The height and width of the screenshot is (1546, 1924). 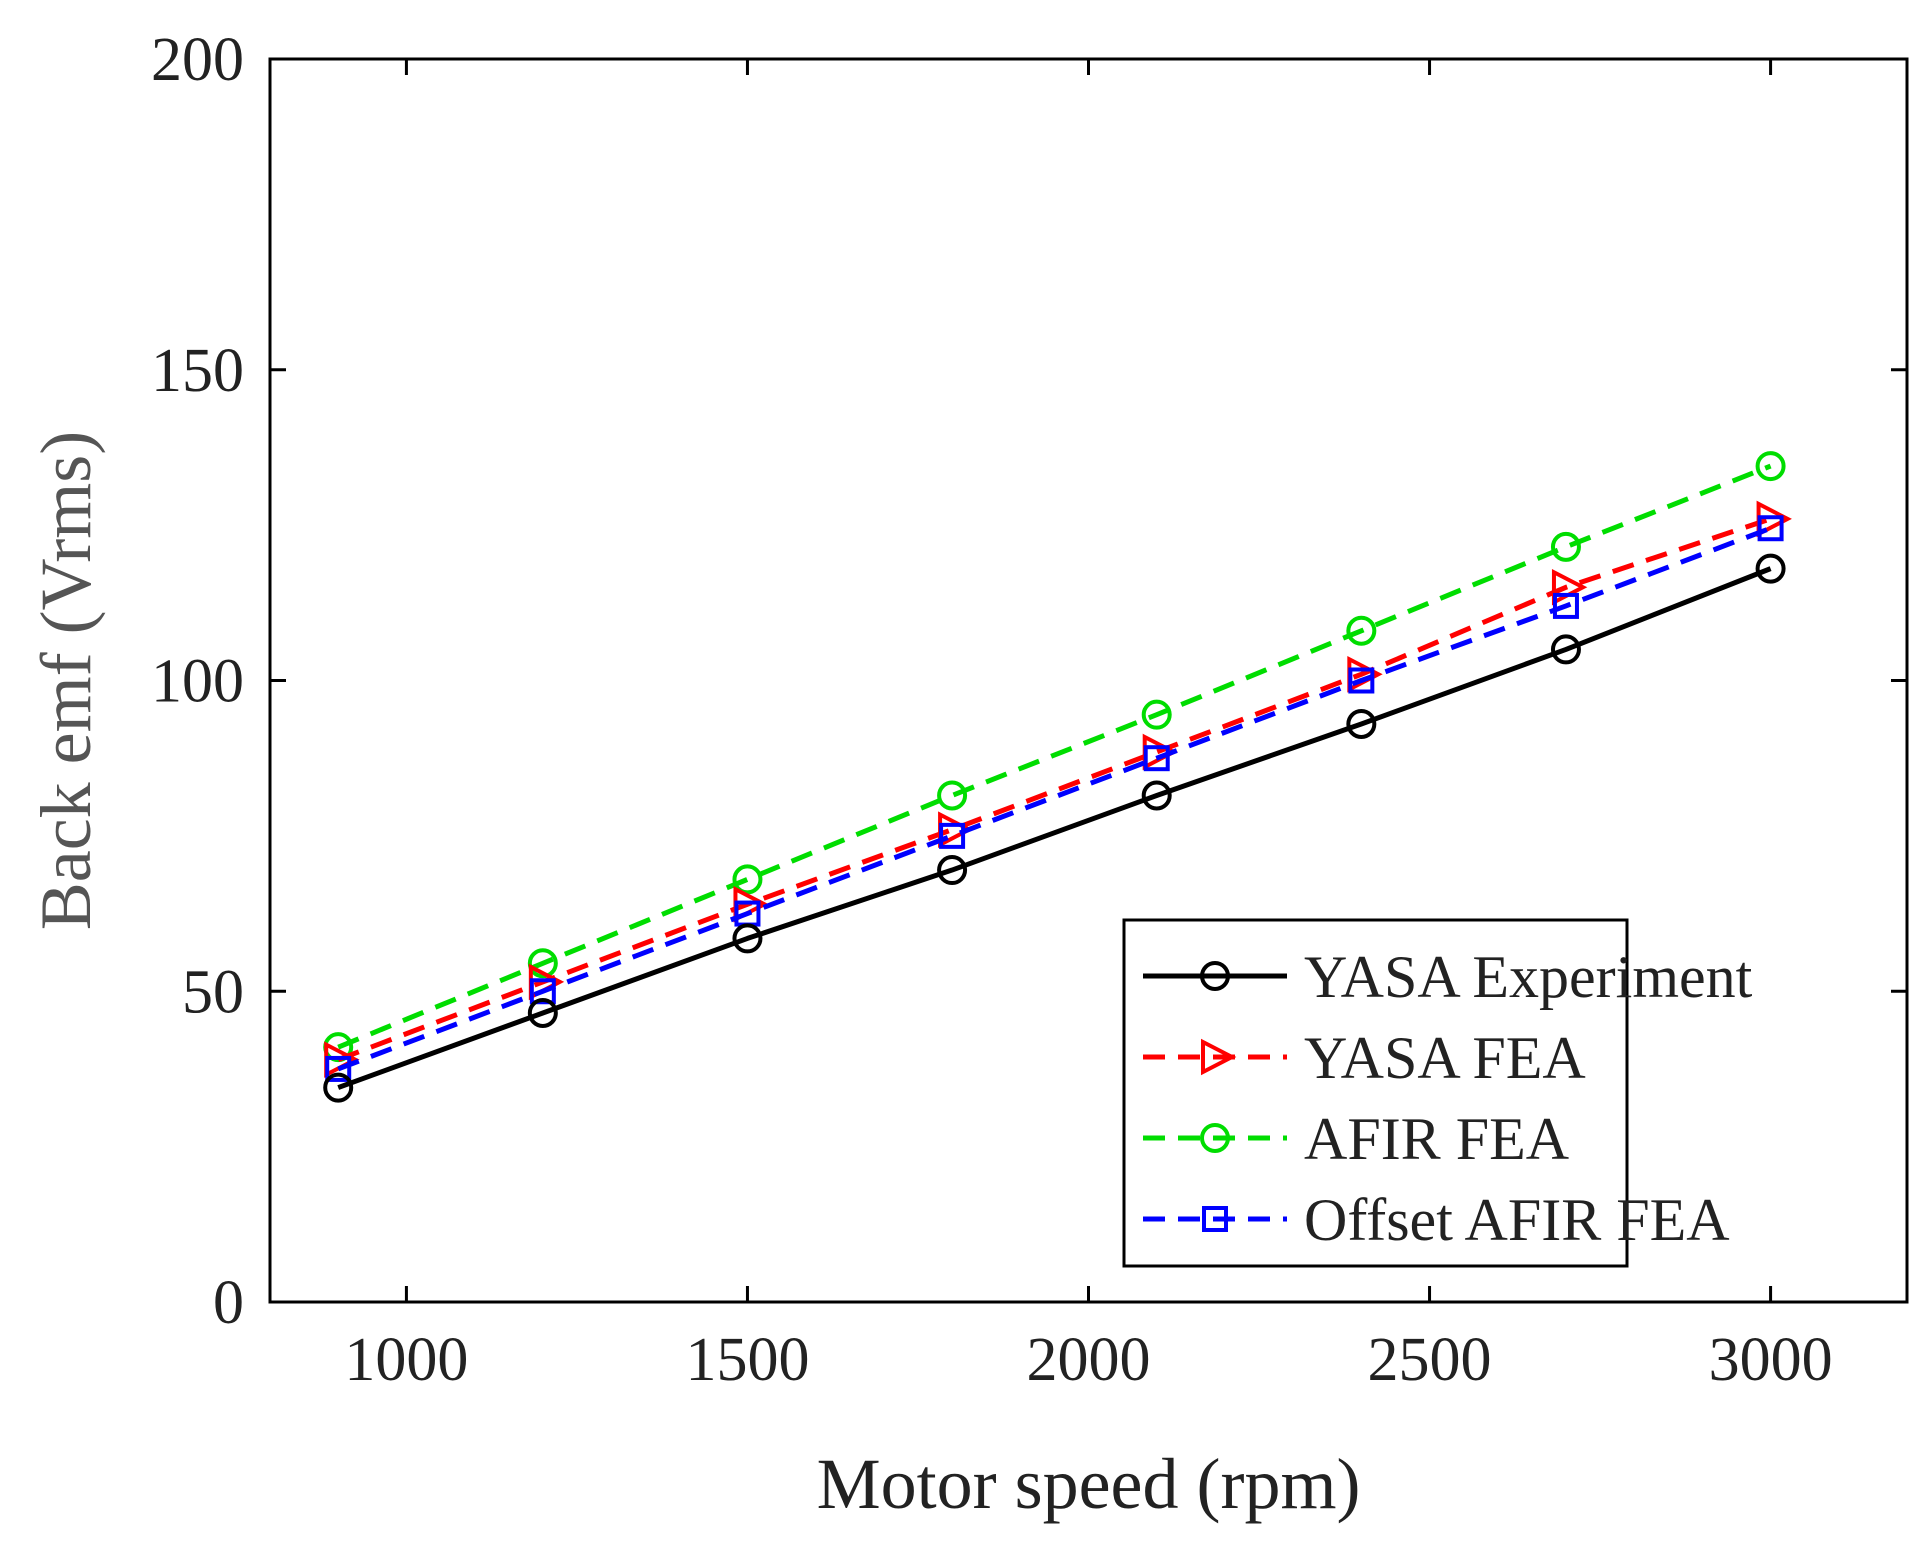 What do you see at coordinates (1436, 1139) in the screenshot?
I see `legend-label-afir-fea: AFIR FEA` at bounding box center [1436, 1139].